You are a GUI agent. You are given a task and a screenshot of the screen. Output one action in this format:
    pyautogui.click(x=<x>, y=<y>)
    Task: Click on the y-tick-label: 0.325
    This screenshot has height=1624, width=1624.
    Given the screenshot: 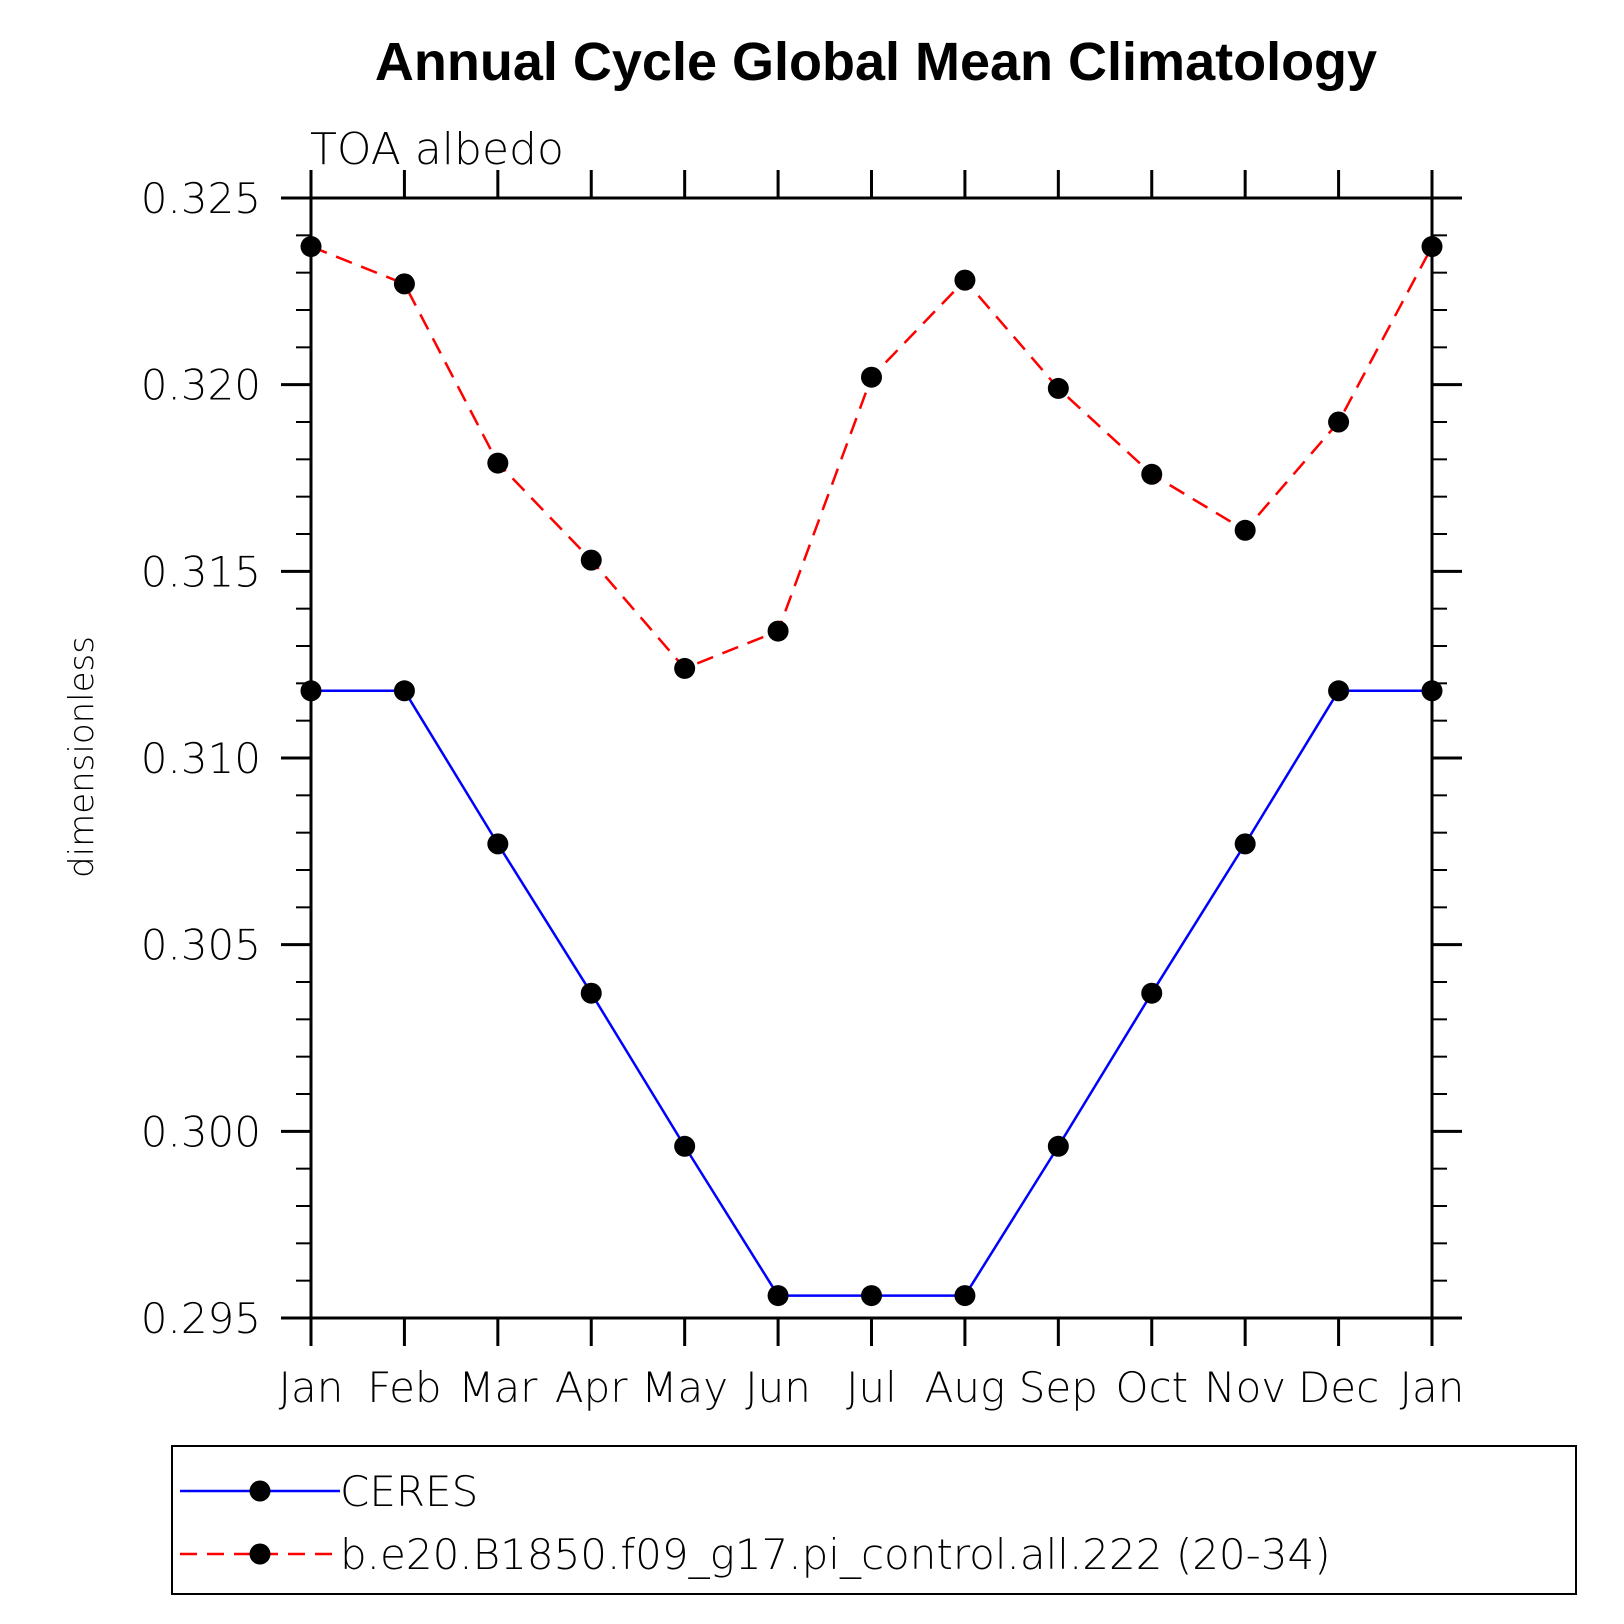 What is the action you would take?
    pyautogui.click(x=201, y=198)
    